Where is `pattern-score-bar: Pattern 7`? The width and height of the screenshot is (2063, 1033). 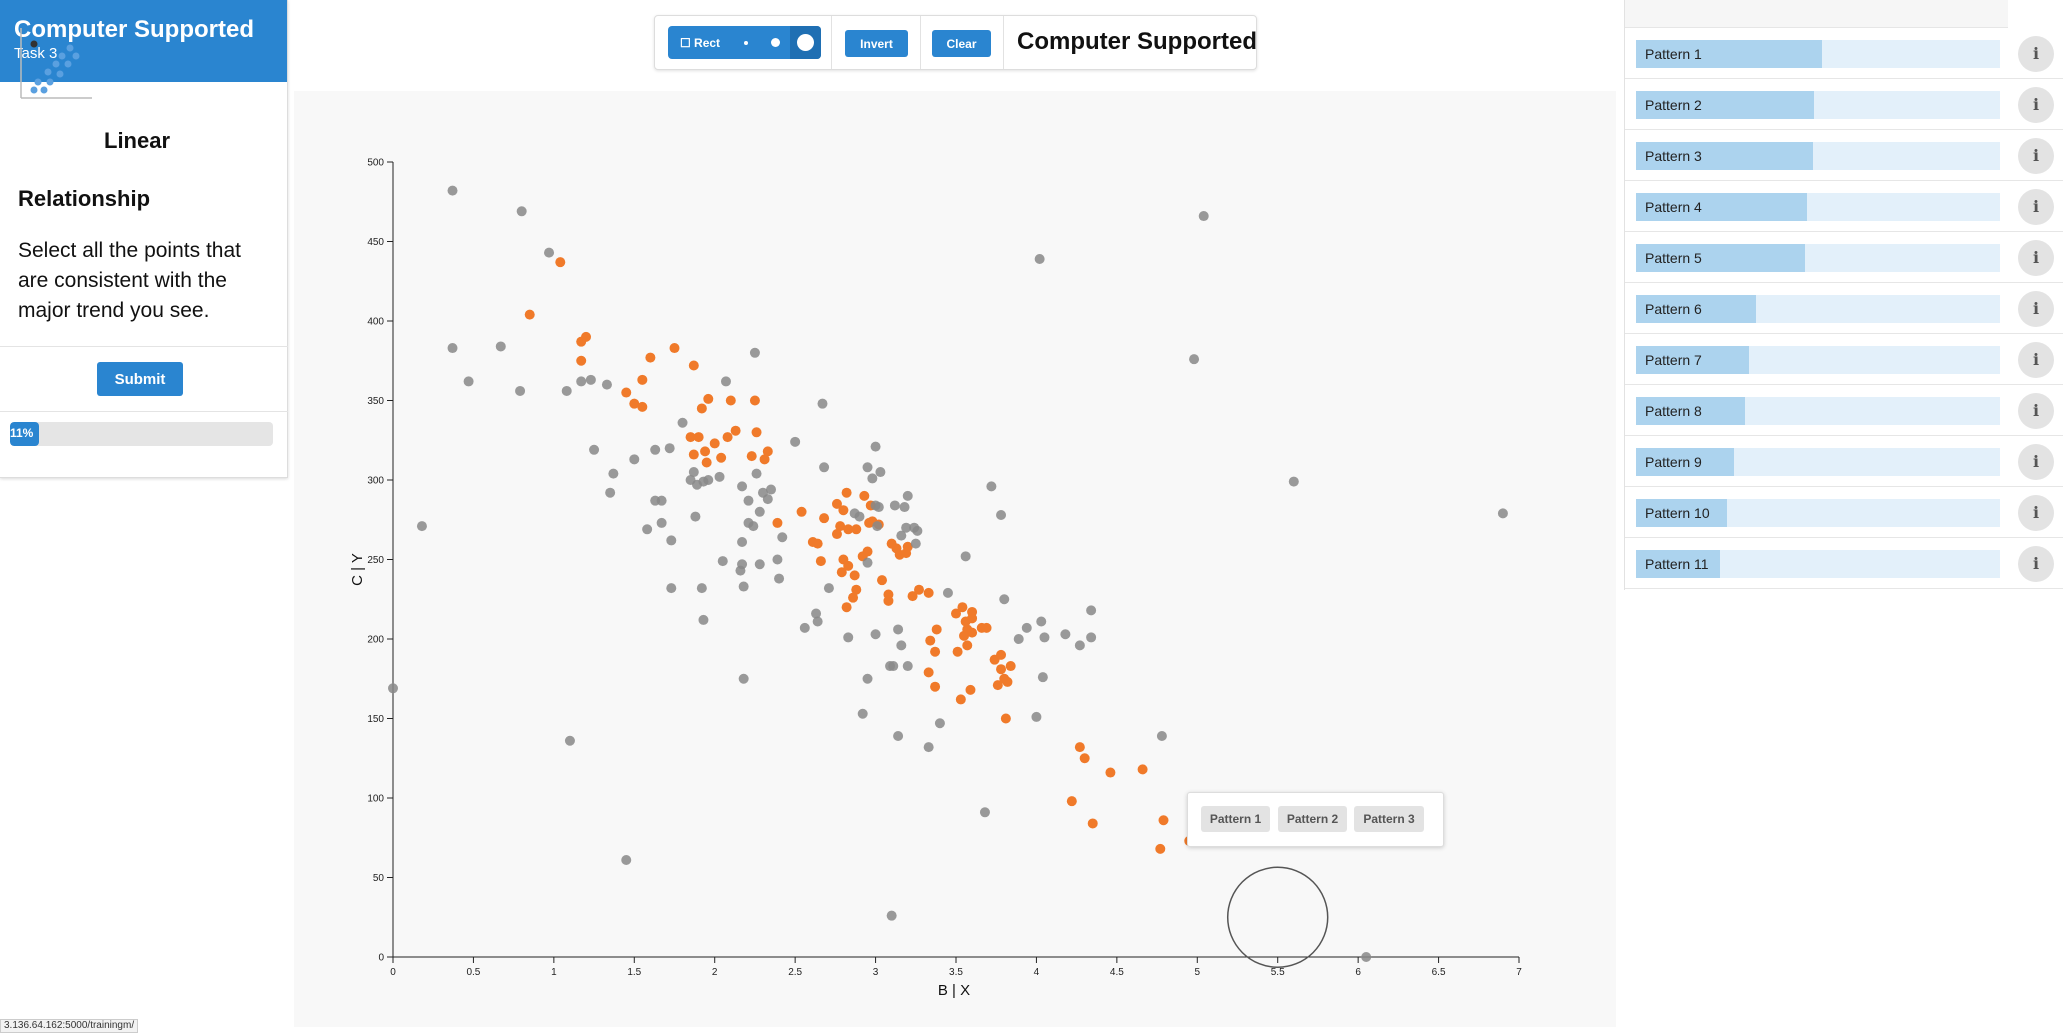
pattern-score-bar: Pattern 7 is located at coordinates (1818, 360).